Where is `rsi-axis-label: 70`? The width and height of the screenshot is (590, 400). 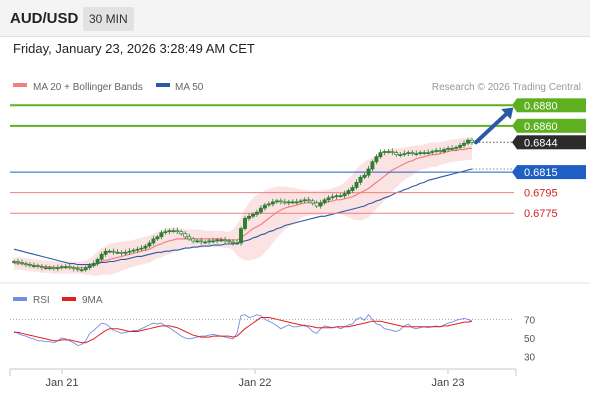
rsi-axis-label: 70 is located at coordinates (530, 320).